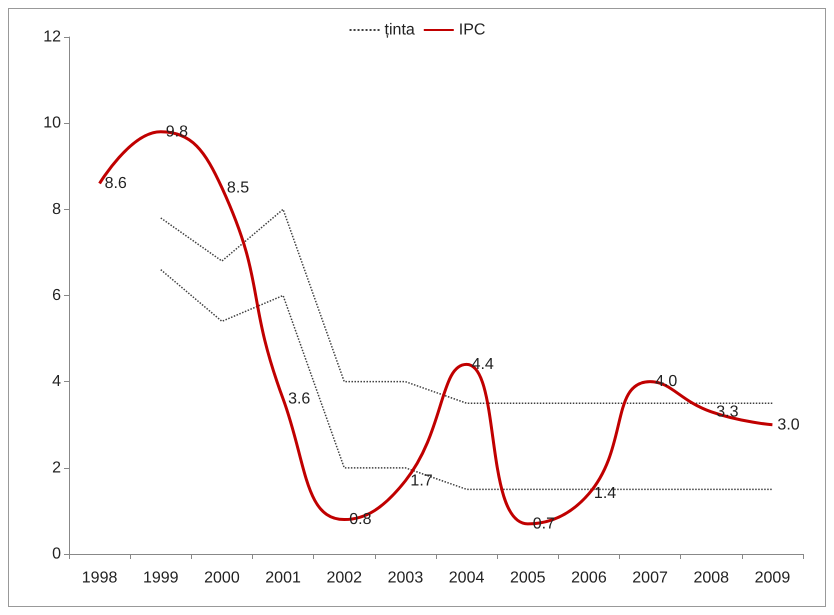 The width and height of the screenshot is (834, 615). Describe the element at coordinates (238, 187) in the screenshot. I see `data-label: 8.5` at that location.